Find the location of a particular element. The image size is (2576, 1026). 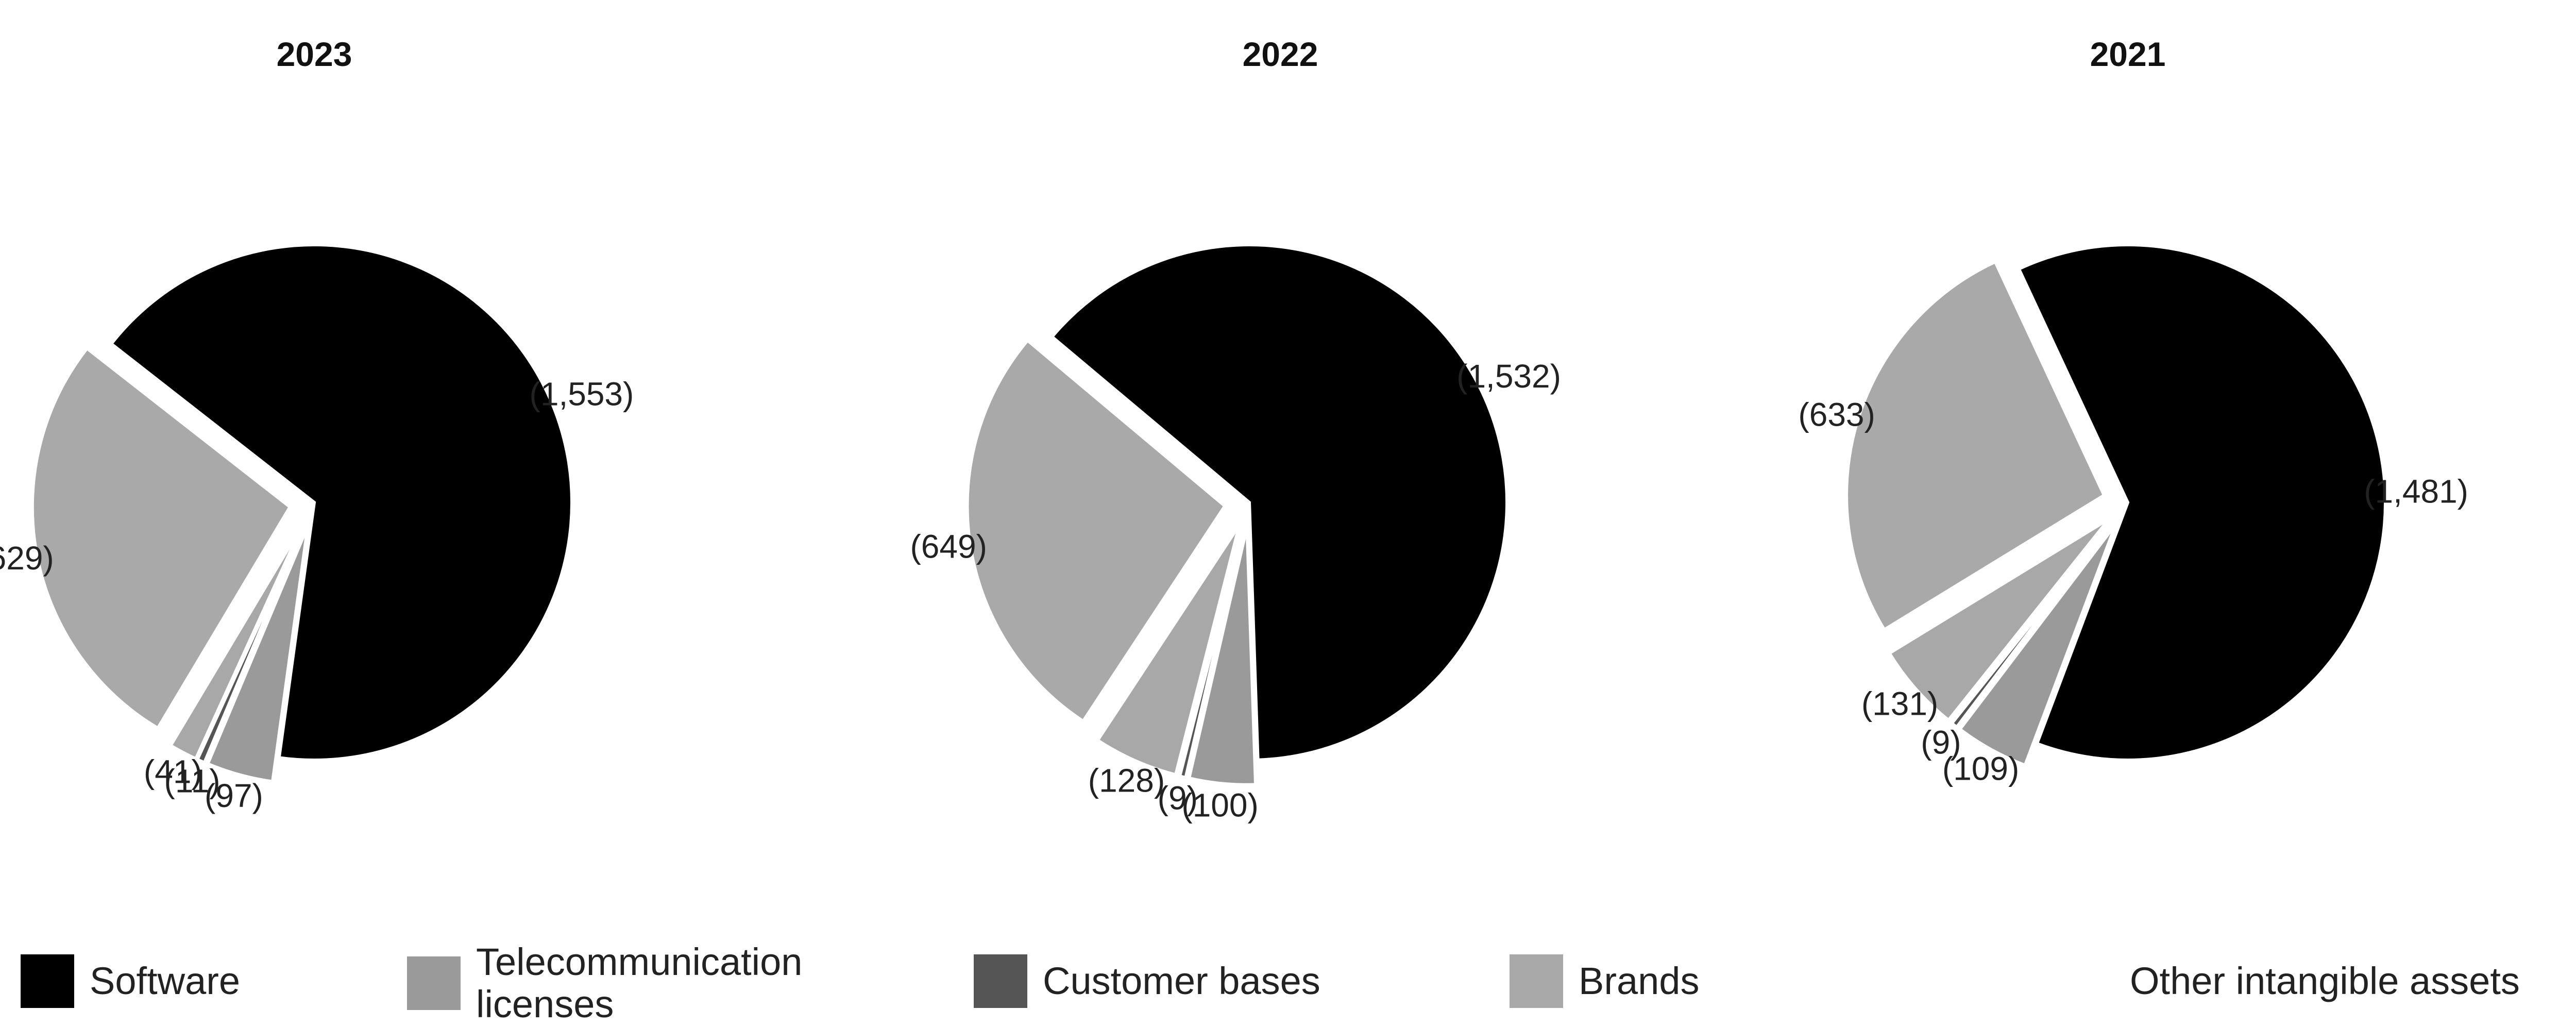

pie-slice-2021-telecommunication-licenses is located at coordinates (2038, 645).